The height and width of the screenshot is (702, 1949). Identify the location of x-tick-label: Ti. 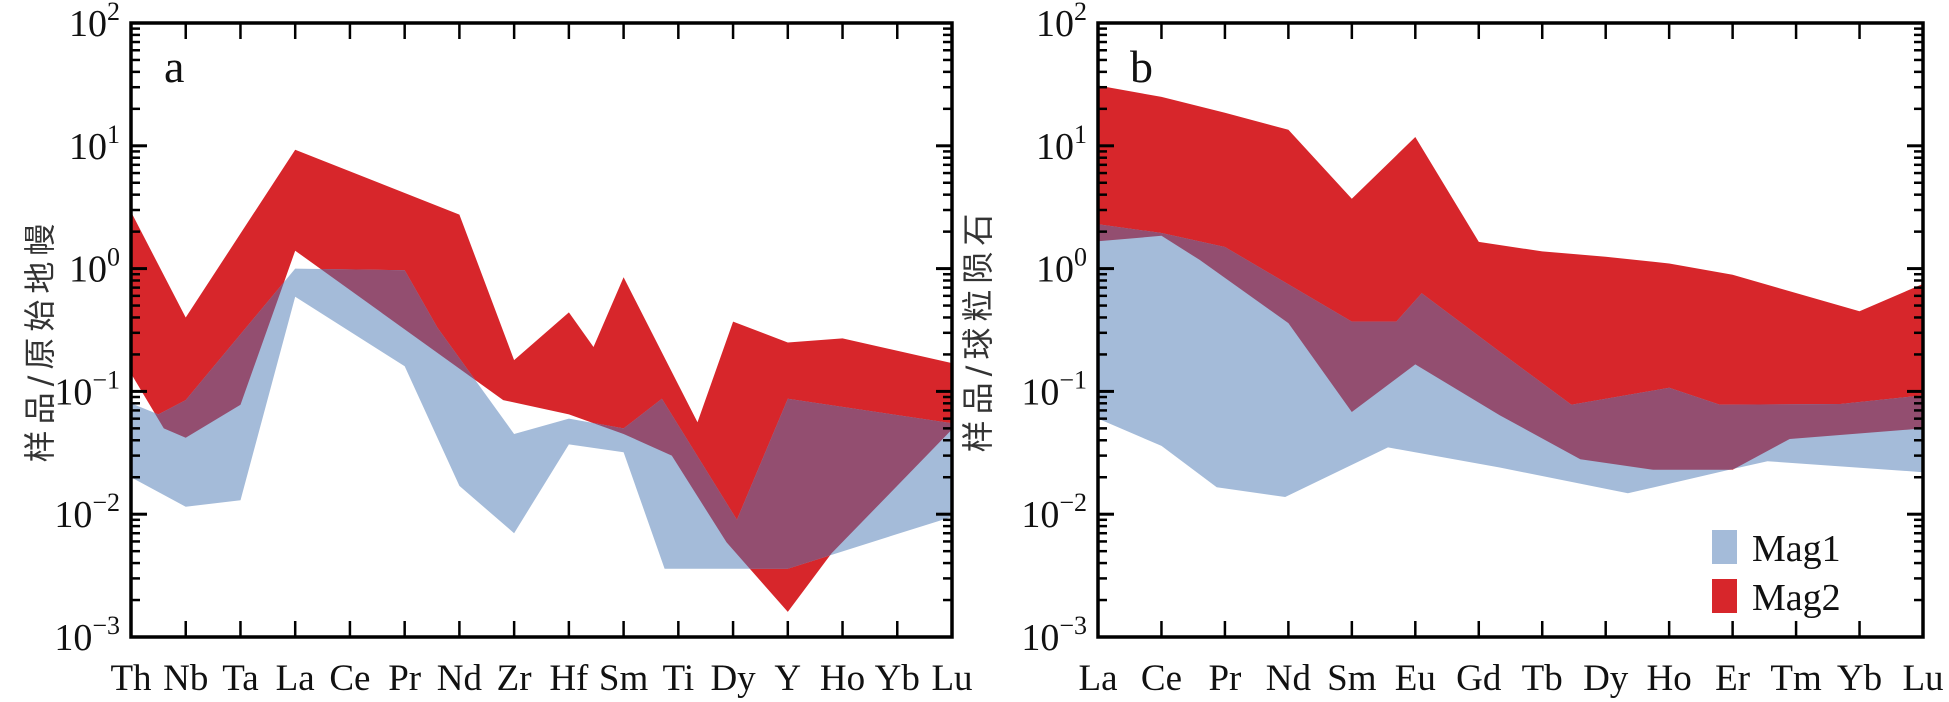
(679, 678).